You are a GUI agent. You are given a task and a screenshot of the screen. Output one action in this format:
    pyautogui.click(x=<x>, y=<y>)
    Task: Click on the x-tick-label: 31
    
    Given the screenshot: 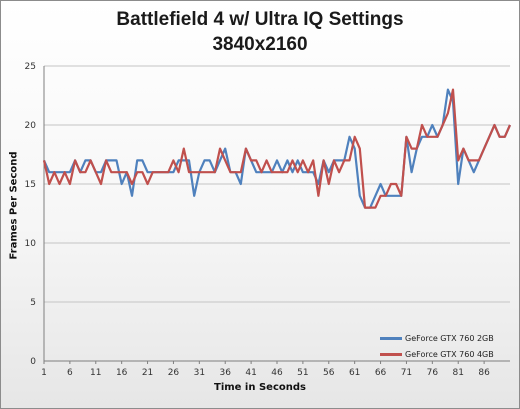 What is the action you would take?
    pyautogui.click(x=199, y=373)
    